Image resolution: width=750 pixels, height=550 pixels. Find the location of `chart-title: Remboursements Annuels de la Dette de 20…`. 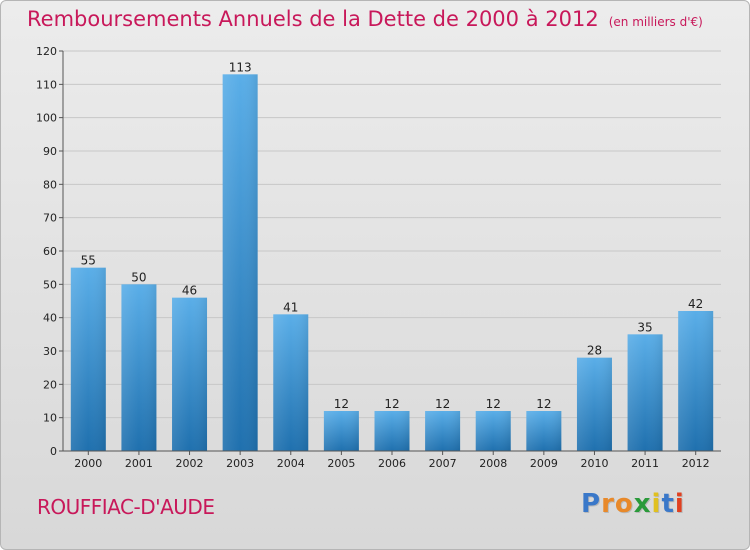

chart-title: Remboursements Annuels de la Dette de 20… is located at coordinates (365, 19).